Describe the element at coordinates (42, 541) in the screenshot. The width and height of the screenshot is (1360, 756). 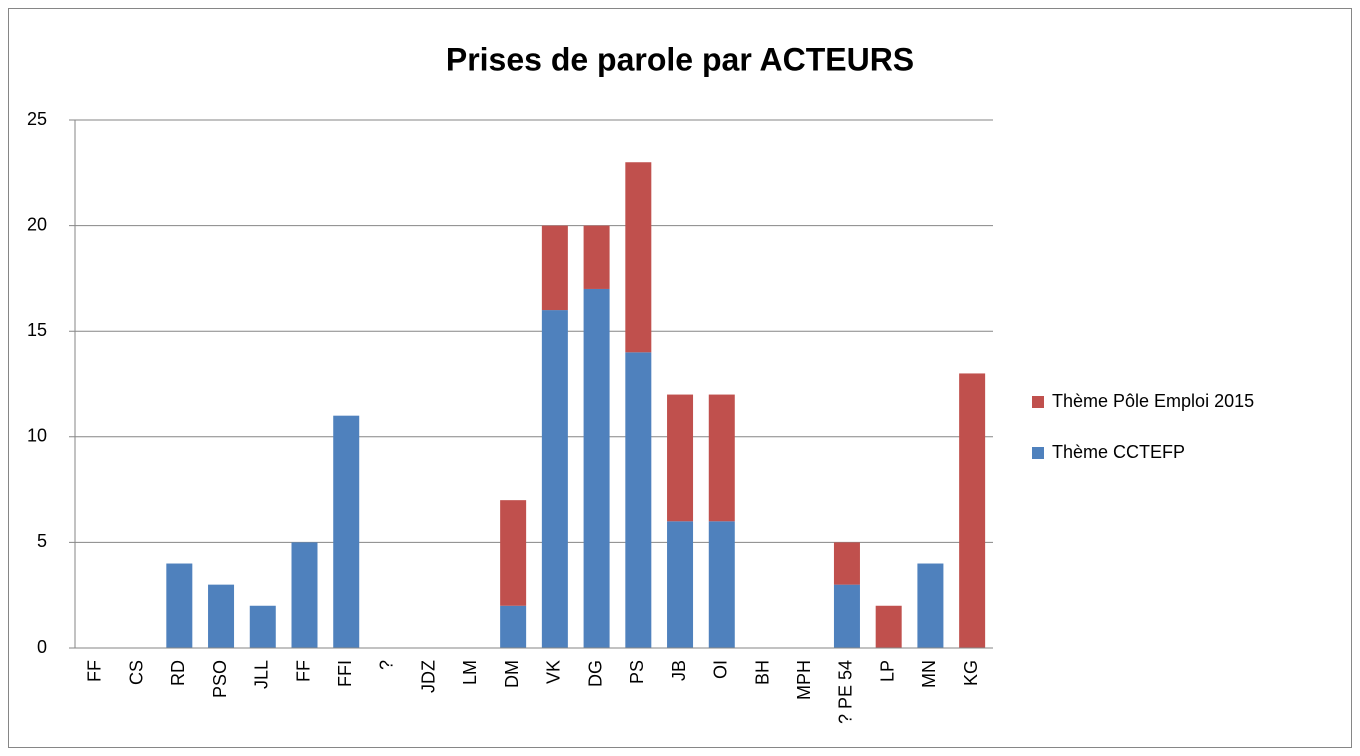
I see `y-tick-label: 5` at that location.